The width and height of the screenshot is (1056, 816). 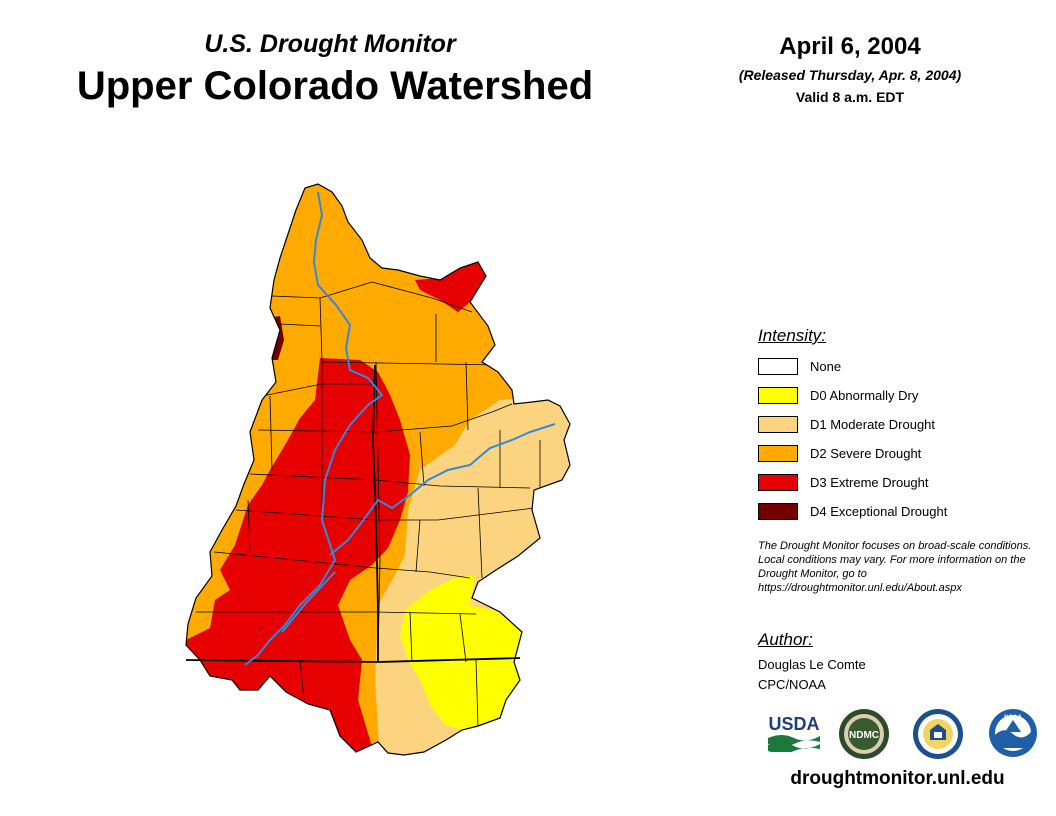 What do you see at coordinates (793, 724) in the screenshot?
I see `usda-logo-text: USDA` at bounding box center [793, 724].